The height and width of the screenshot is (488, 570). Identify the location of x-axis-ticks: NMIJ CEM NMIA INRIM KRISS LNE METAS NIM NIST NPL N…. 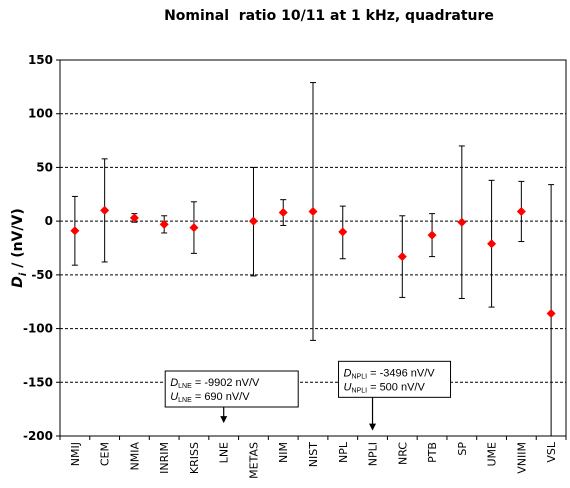
(313, 457).